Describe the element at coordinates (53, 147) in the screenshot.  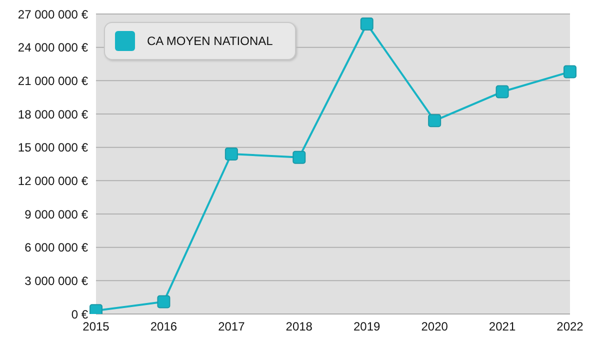
I see `y-tick-label: 15 000 000 €` at that location.